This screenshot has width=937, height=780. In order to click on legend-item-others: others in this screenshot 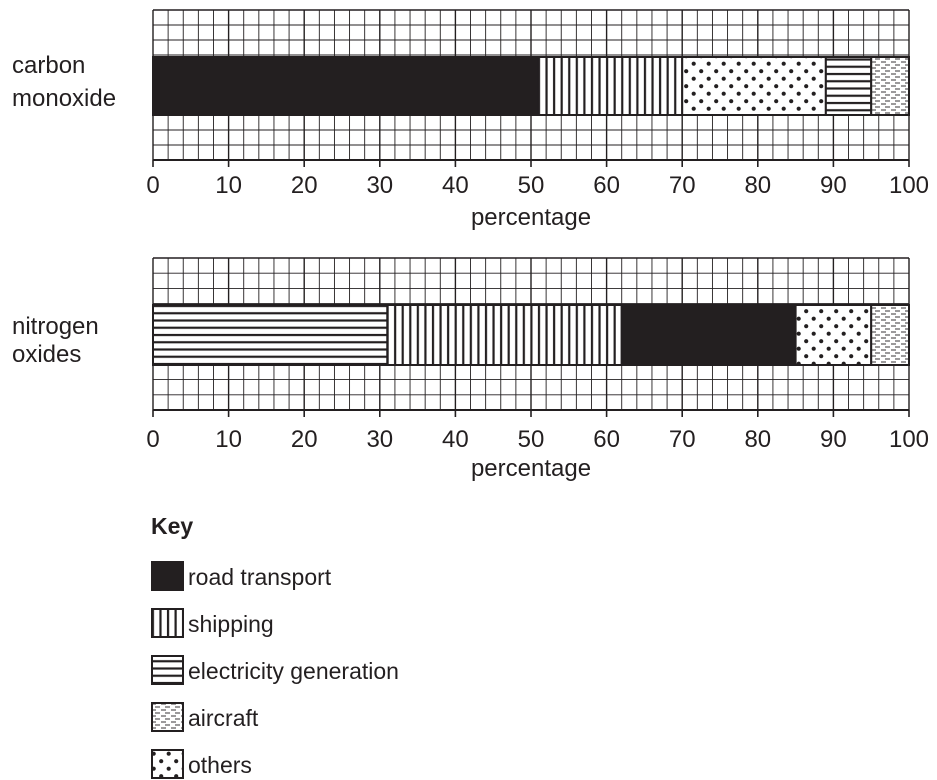, I will do `click(201, 764)`.